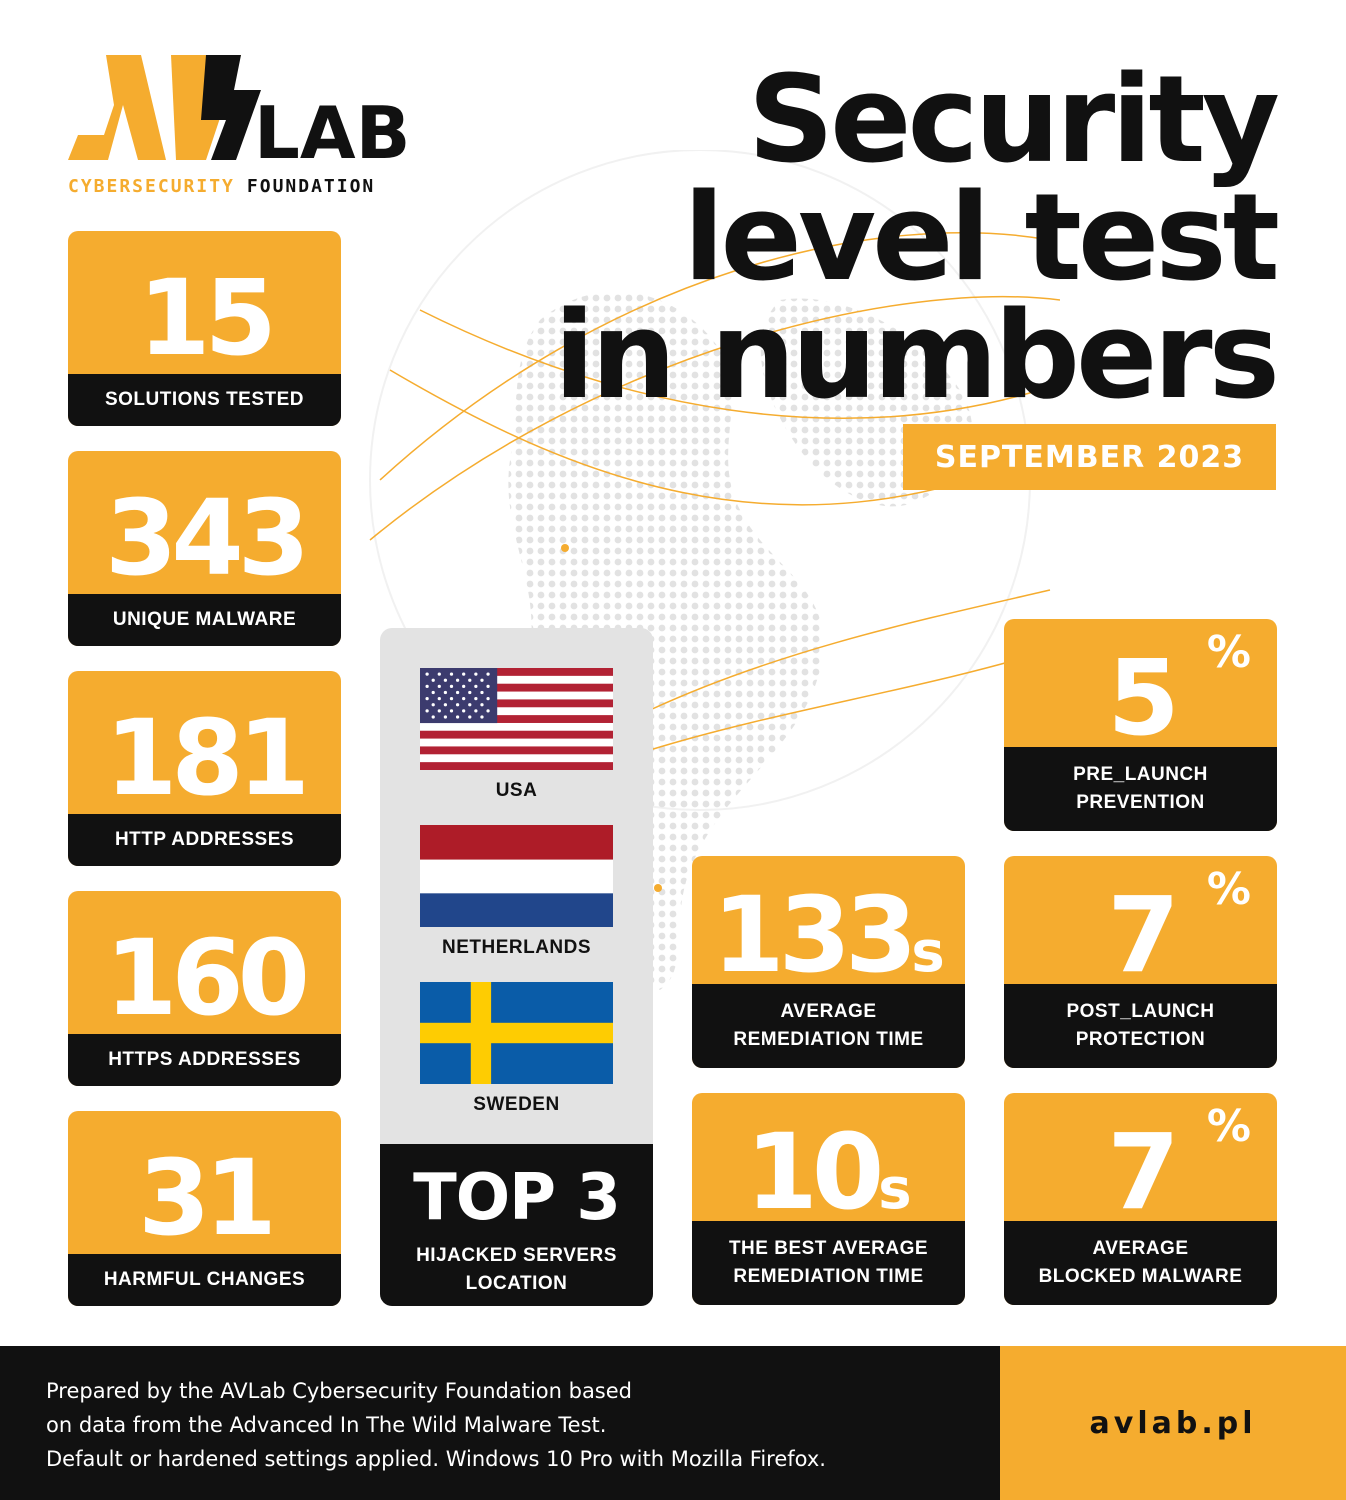  I want to click on stat-label: HARMFUL CHANGES, so click(204, 1280).